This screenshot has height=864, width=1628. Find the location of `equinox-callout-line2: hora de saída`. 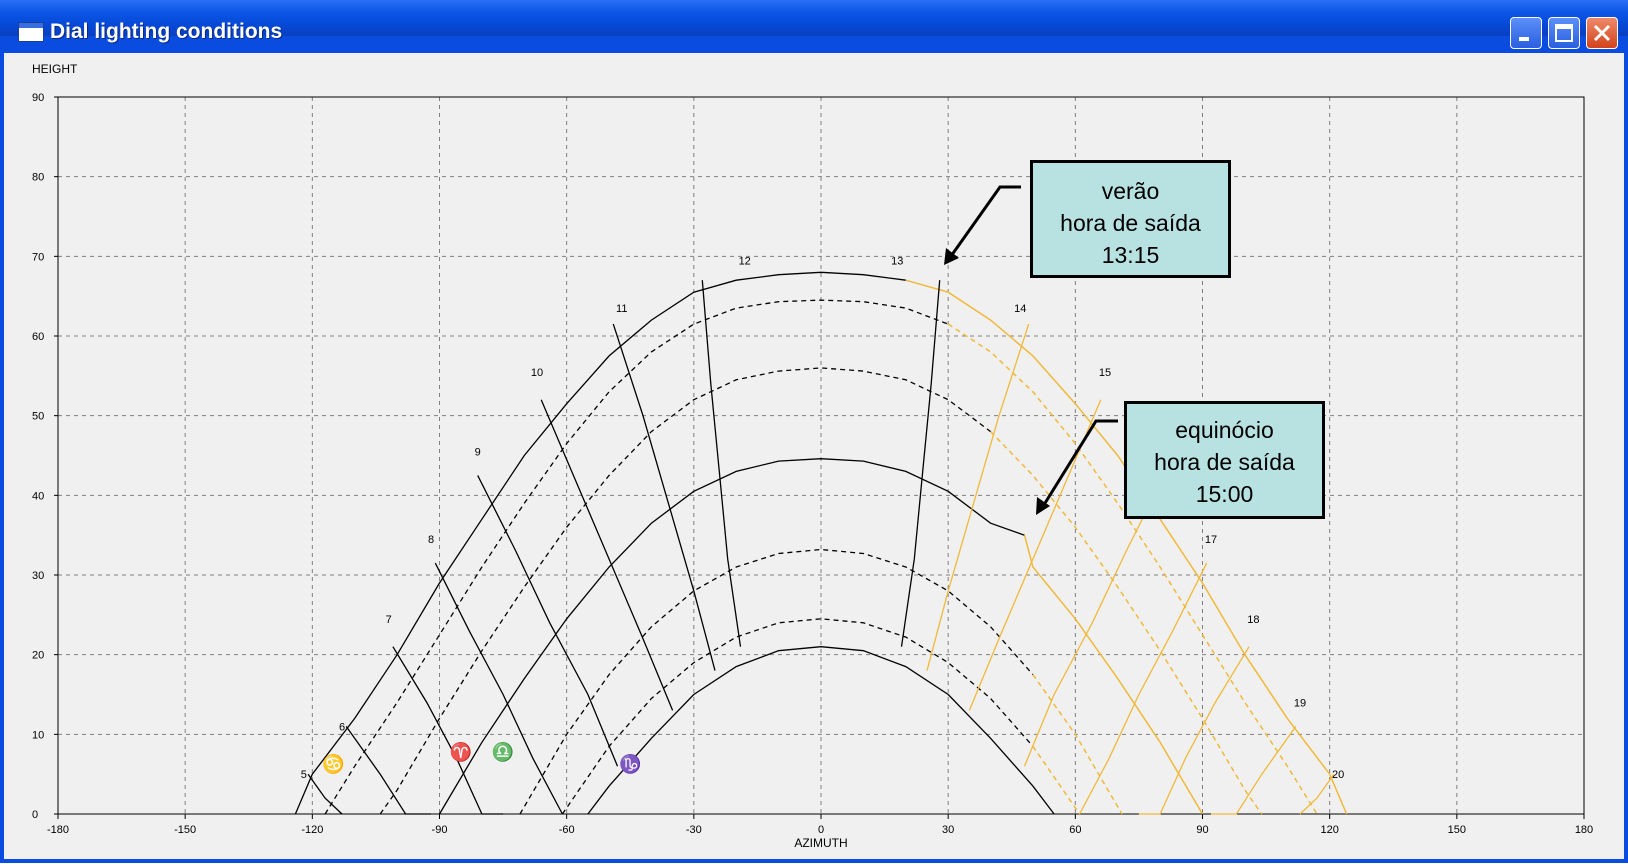

equinox-callout-line2: hora de saída is located at coordinates (1224, 462).